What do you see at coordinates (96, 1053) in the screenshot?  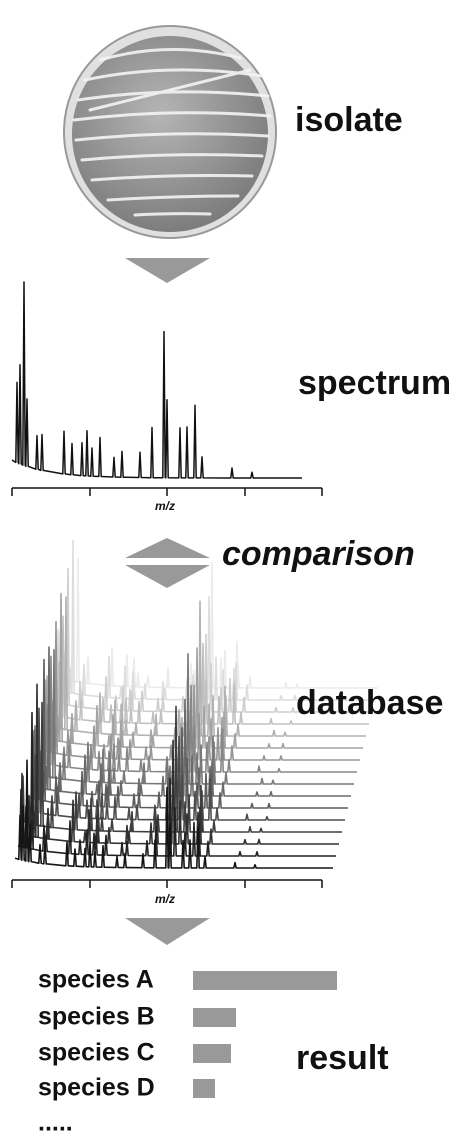 I see `species-label: species C` at bounding box center [96, 1053].